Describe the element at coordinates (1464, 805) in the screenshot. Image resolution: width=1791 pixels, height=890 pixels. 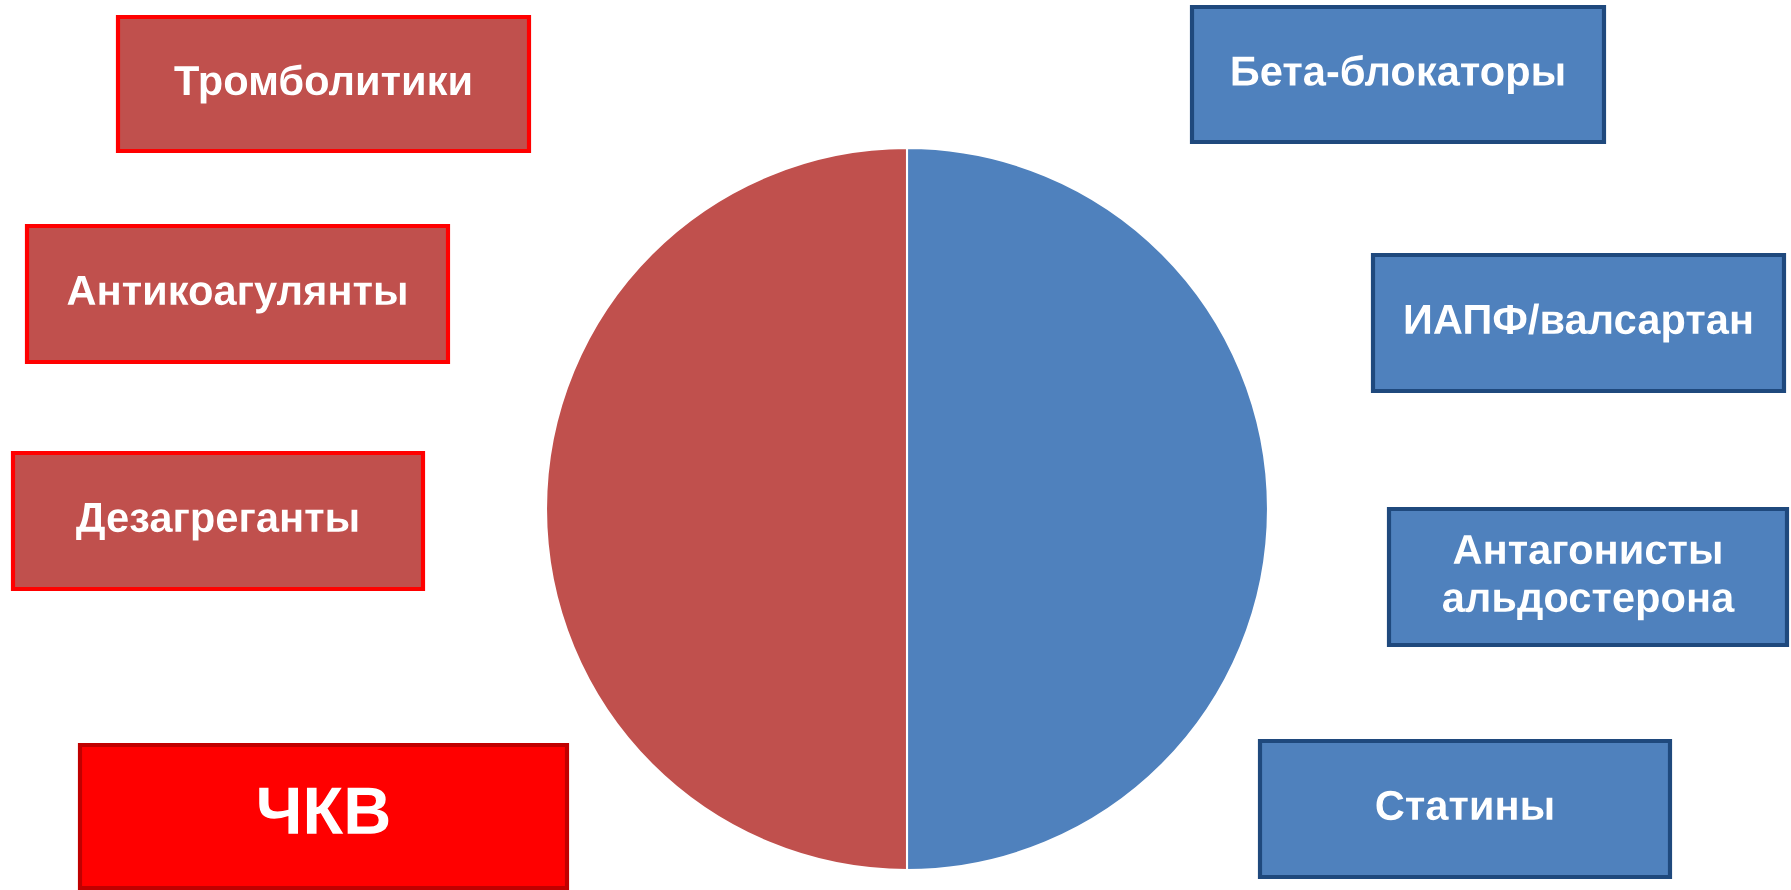
I see `text: Статины` at that location.